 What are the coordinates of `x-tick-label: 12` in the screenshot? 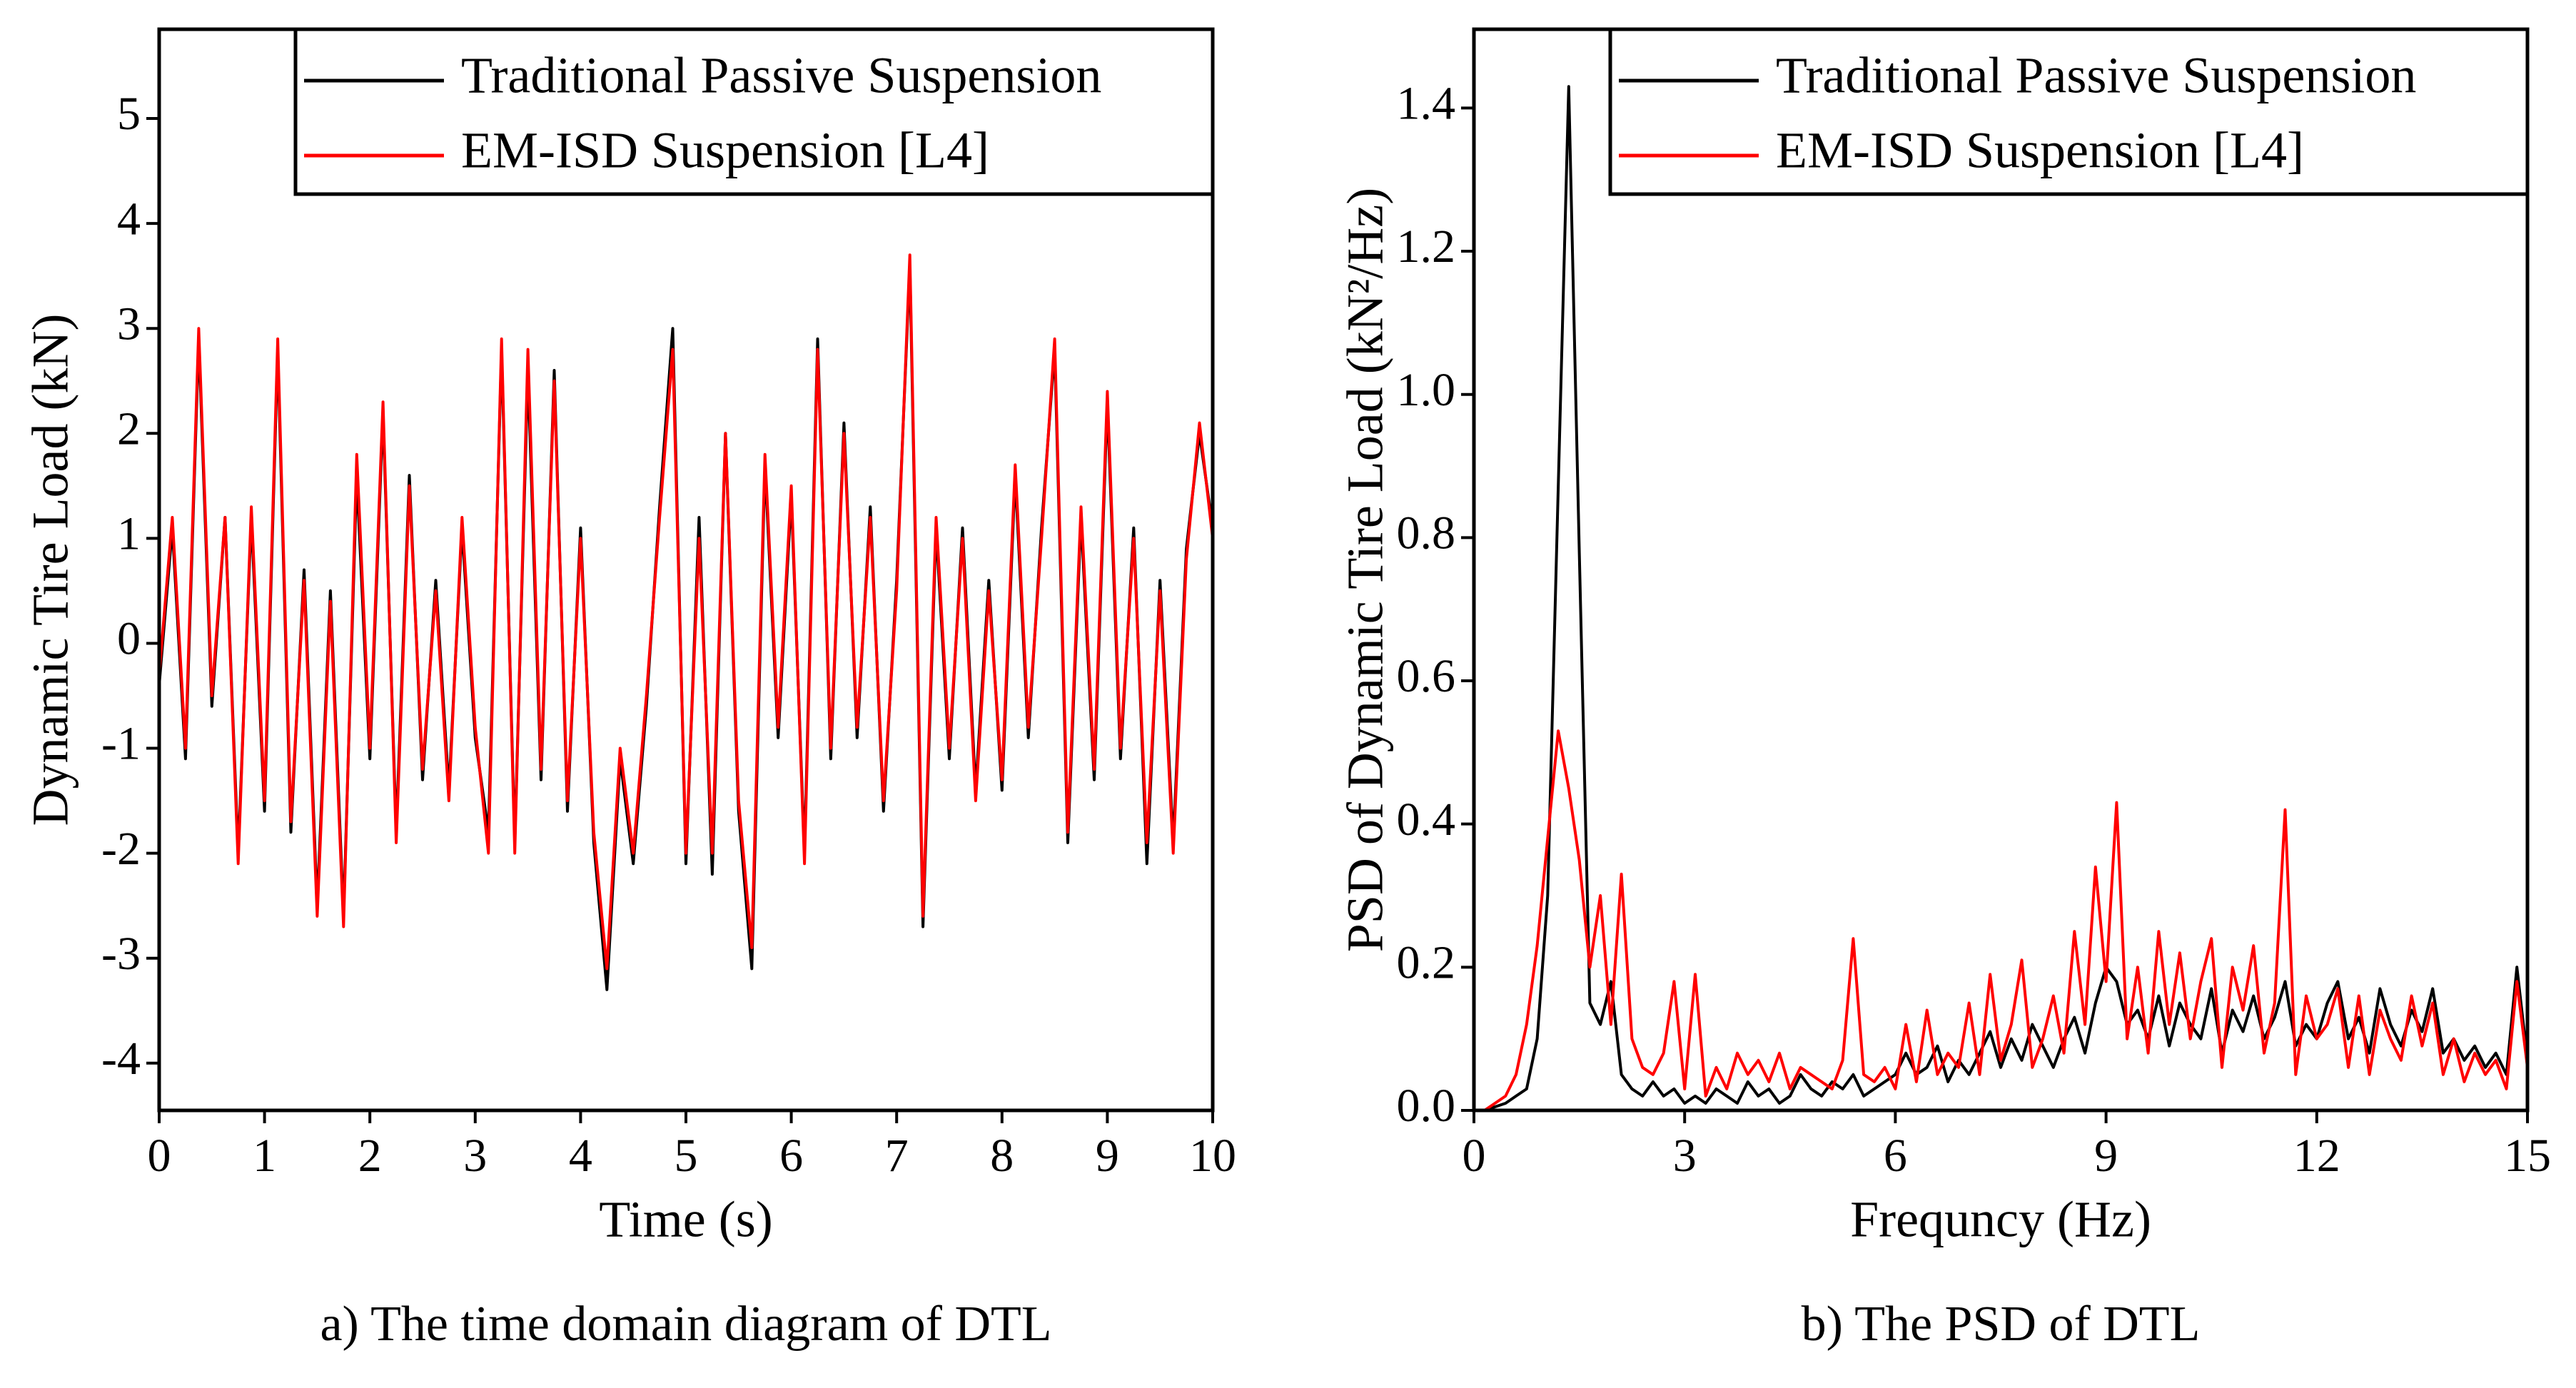 It's located at (2316, 1156).